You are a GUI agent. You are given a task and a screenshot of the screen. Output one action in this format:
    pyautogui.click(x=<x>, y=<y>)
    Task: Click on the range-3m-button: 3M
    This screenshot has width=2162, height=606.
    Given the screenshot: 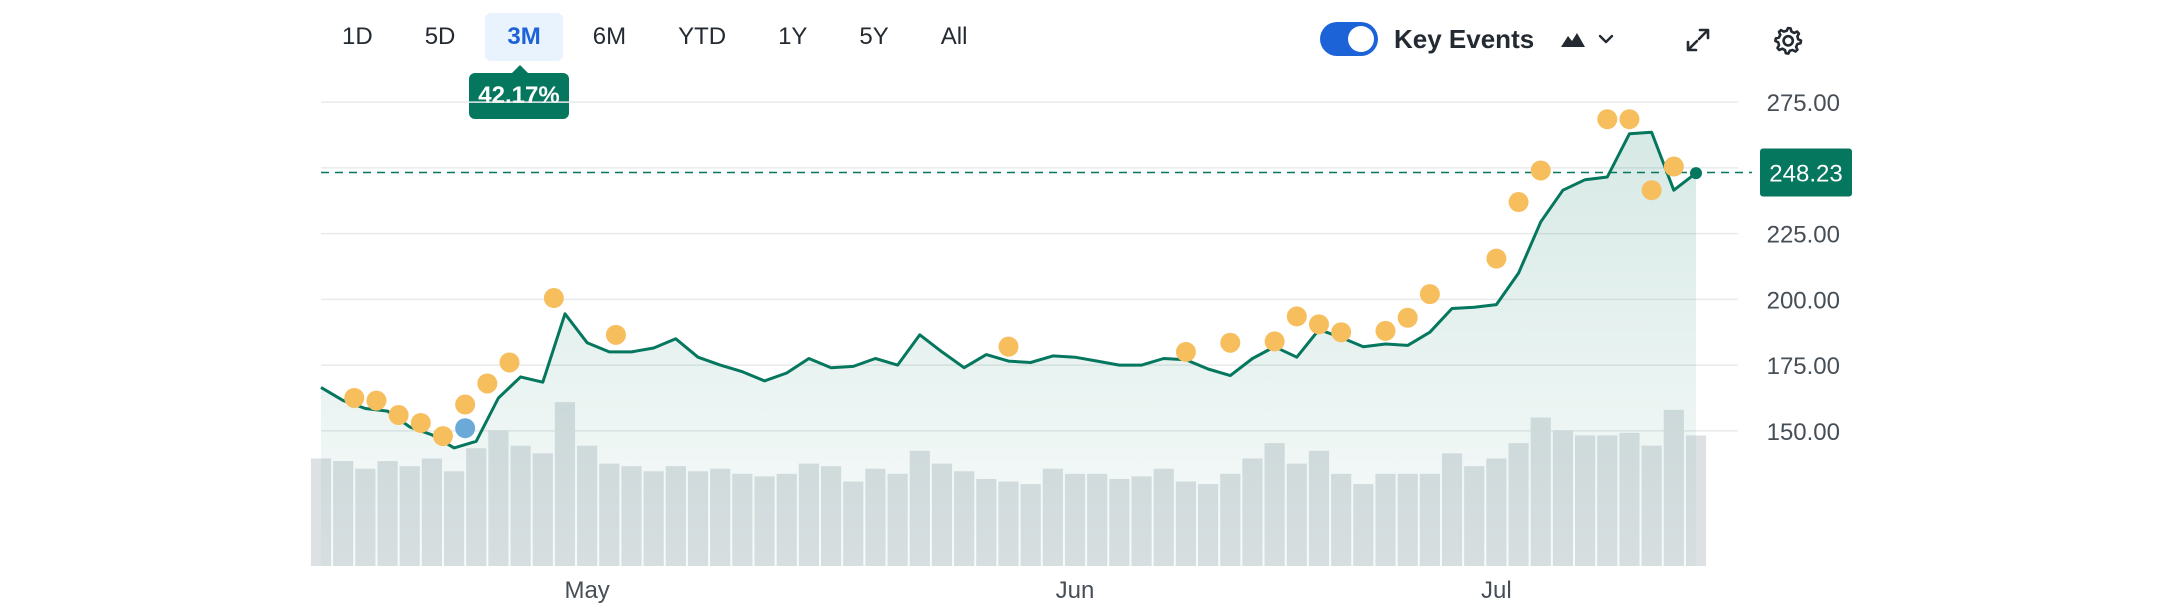 What is the action you would take?
    pyautogui.click(x=524, y=37)
    